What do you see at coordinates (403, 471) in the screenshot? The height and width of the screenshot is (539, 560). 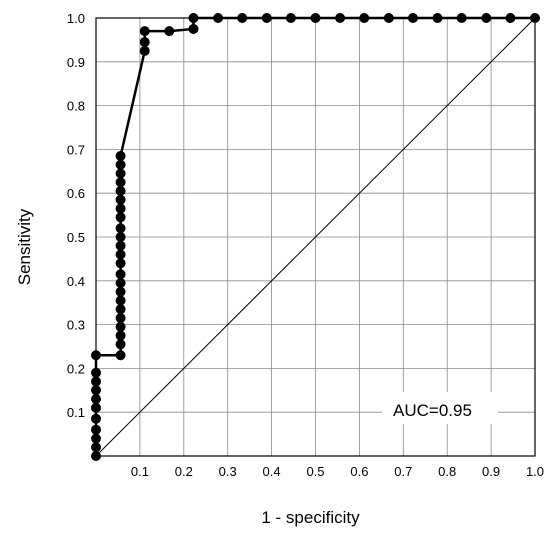 I see `x-tick-label: 0.7` at bounding box center [403, 471].